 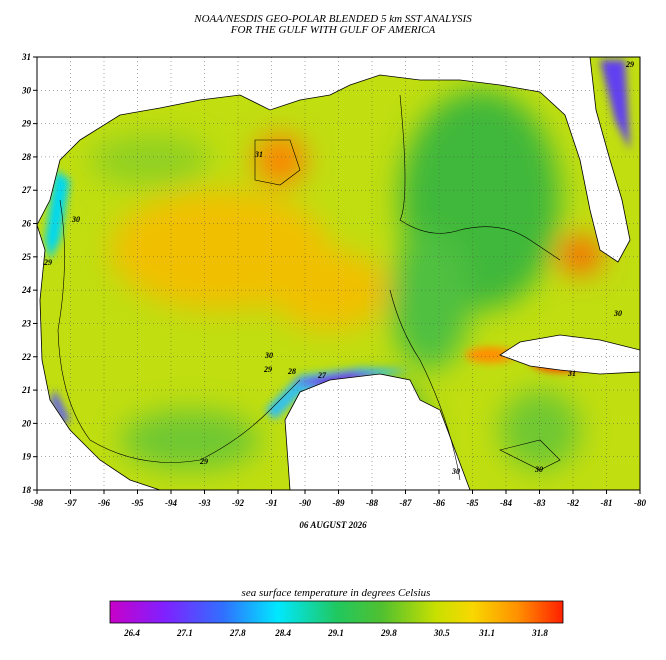 What do you see at coordinates (336, 612) in the screenshot?
I see `colorbar` at bounding box center [336, 612].